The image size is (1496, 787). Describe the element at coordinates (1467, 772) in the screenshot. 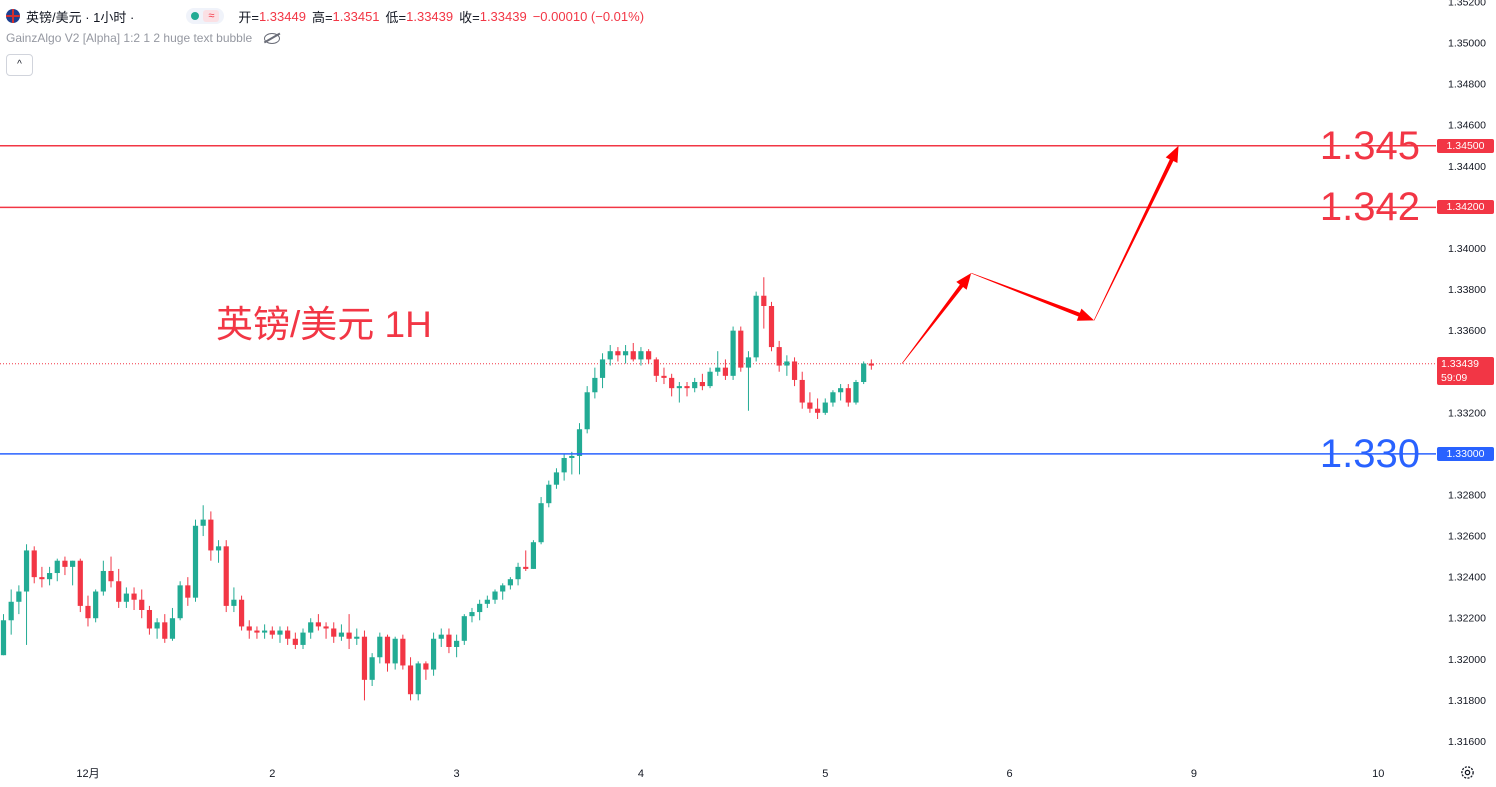

I see `gear-icon` at that location.